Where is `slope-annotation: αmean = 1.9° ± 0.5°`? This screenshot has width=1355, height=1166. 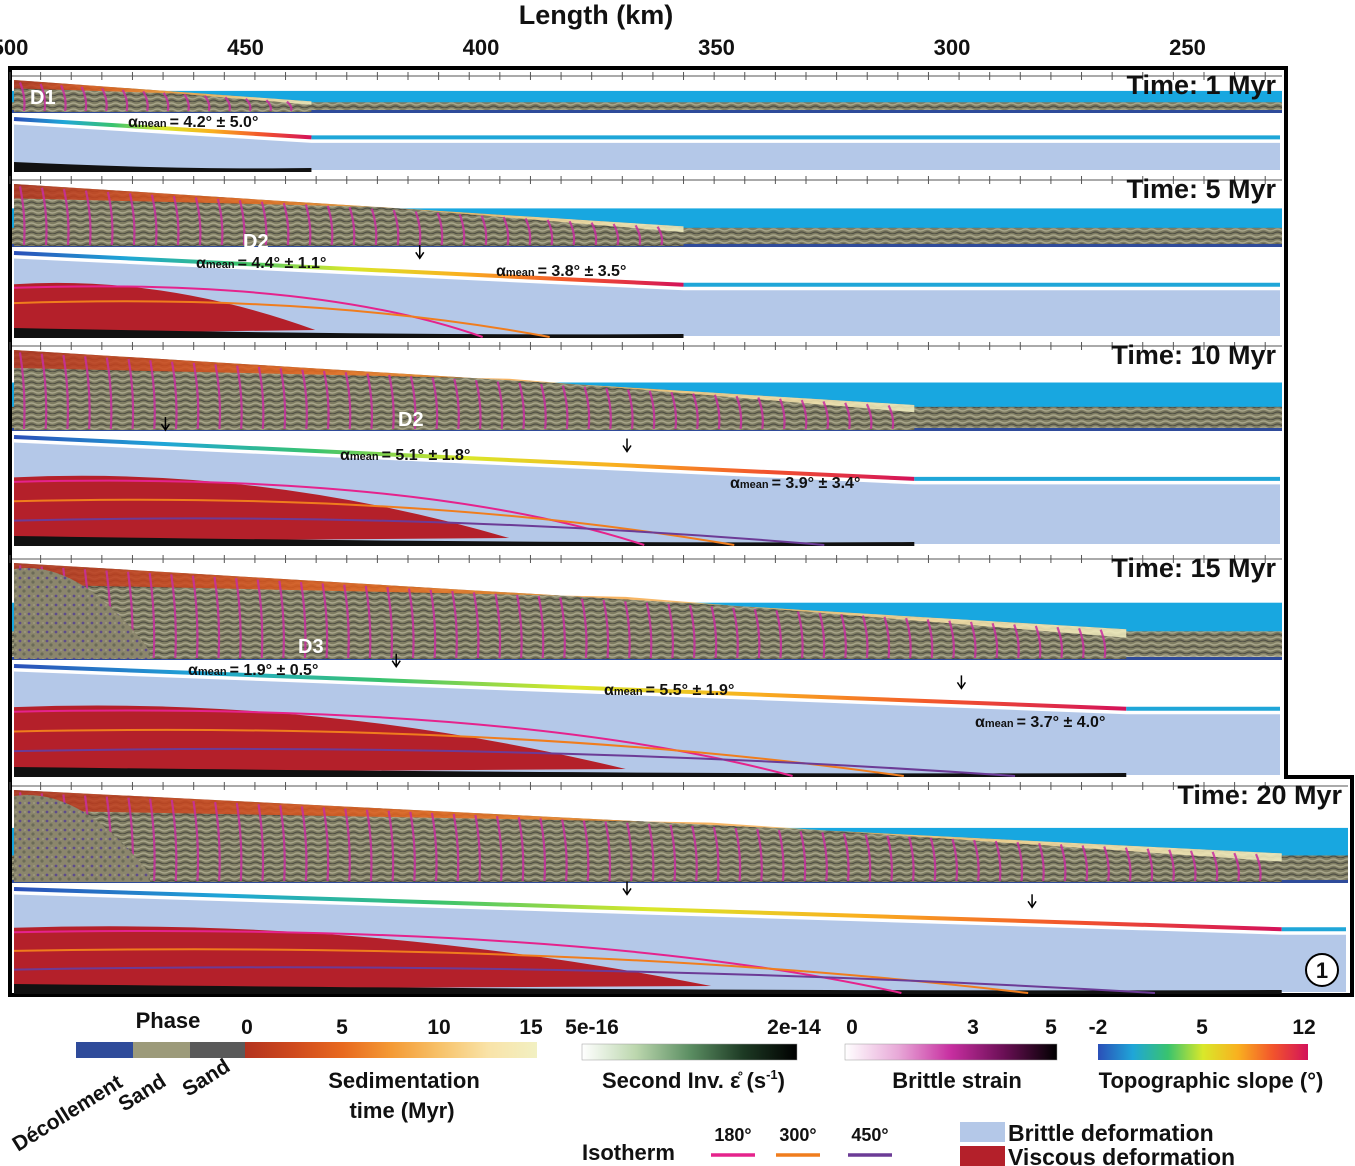
slope-annotation: αmean = 1.9° ± 0.5° is located at coordinates (253, 670).